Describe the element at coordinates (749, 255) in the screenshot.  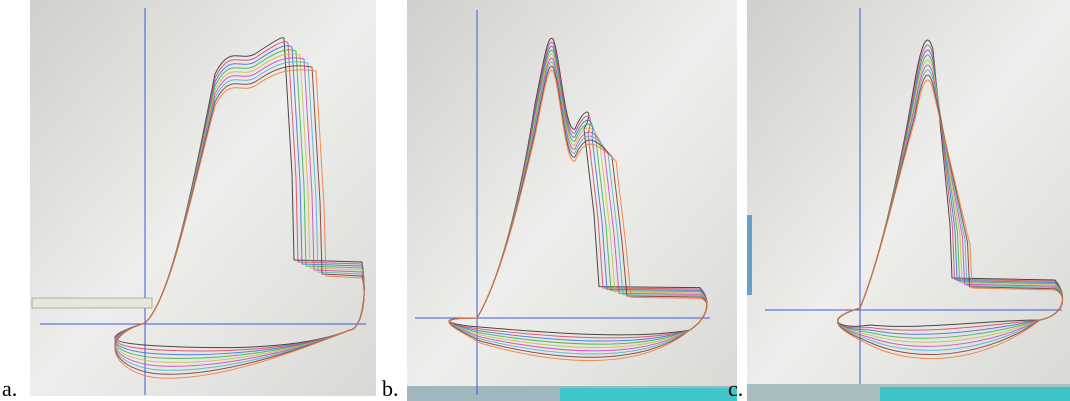
I see `side-strip` at that location.